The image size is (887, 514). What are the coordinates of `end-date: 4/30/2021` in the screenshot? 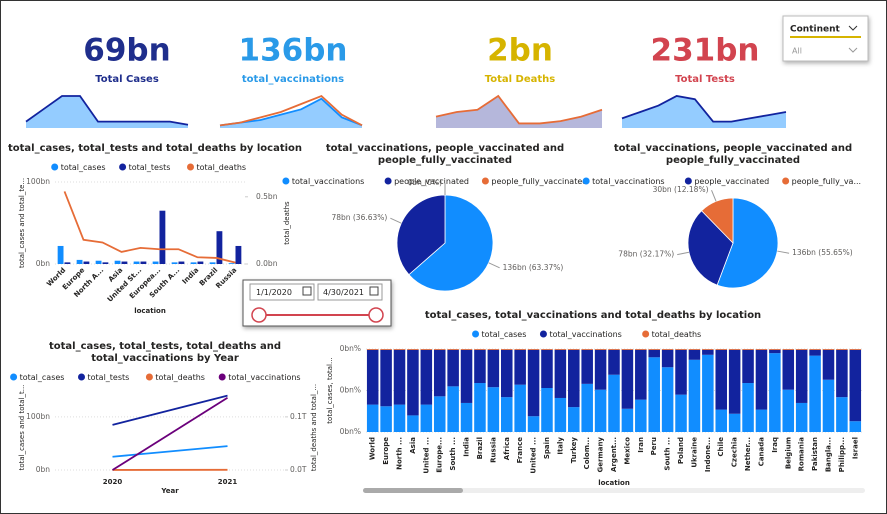 It's located at (343, 292).